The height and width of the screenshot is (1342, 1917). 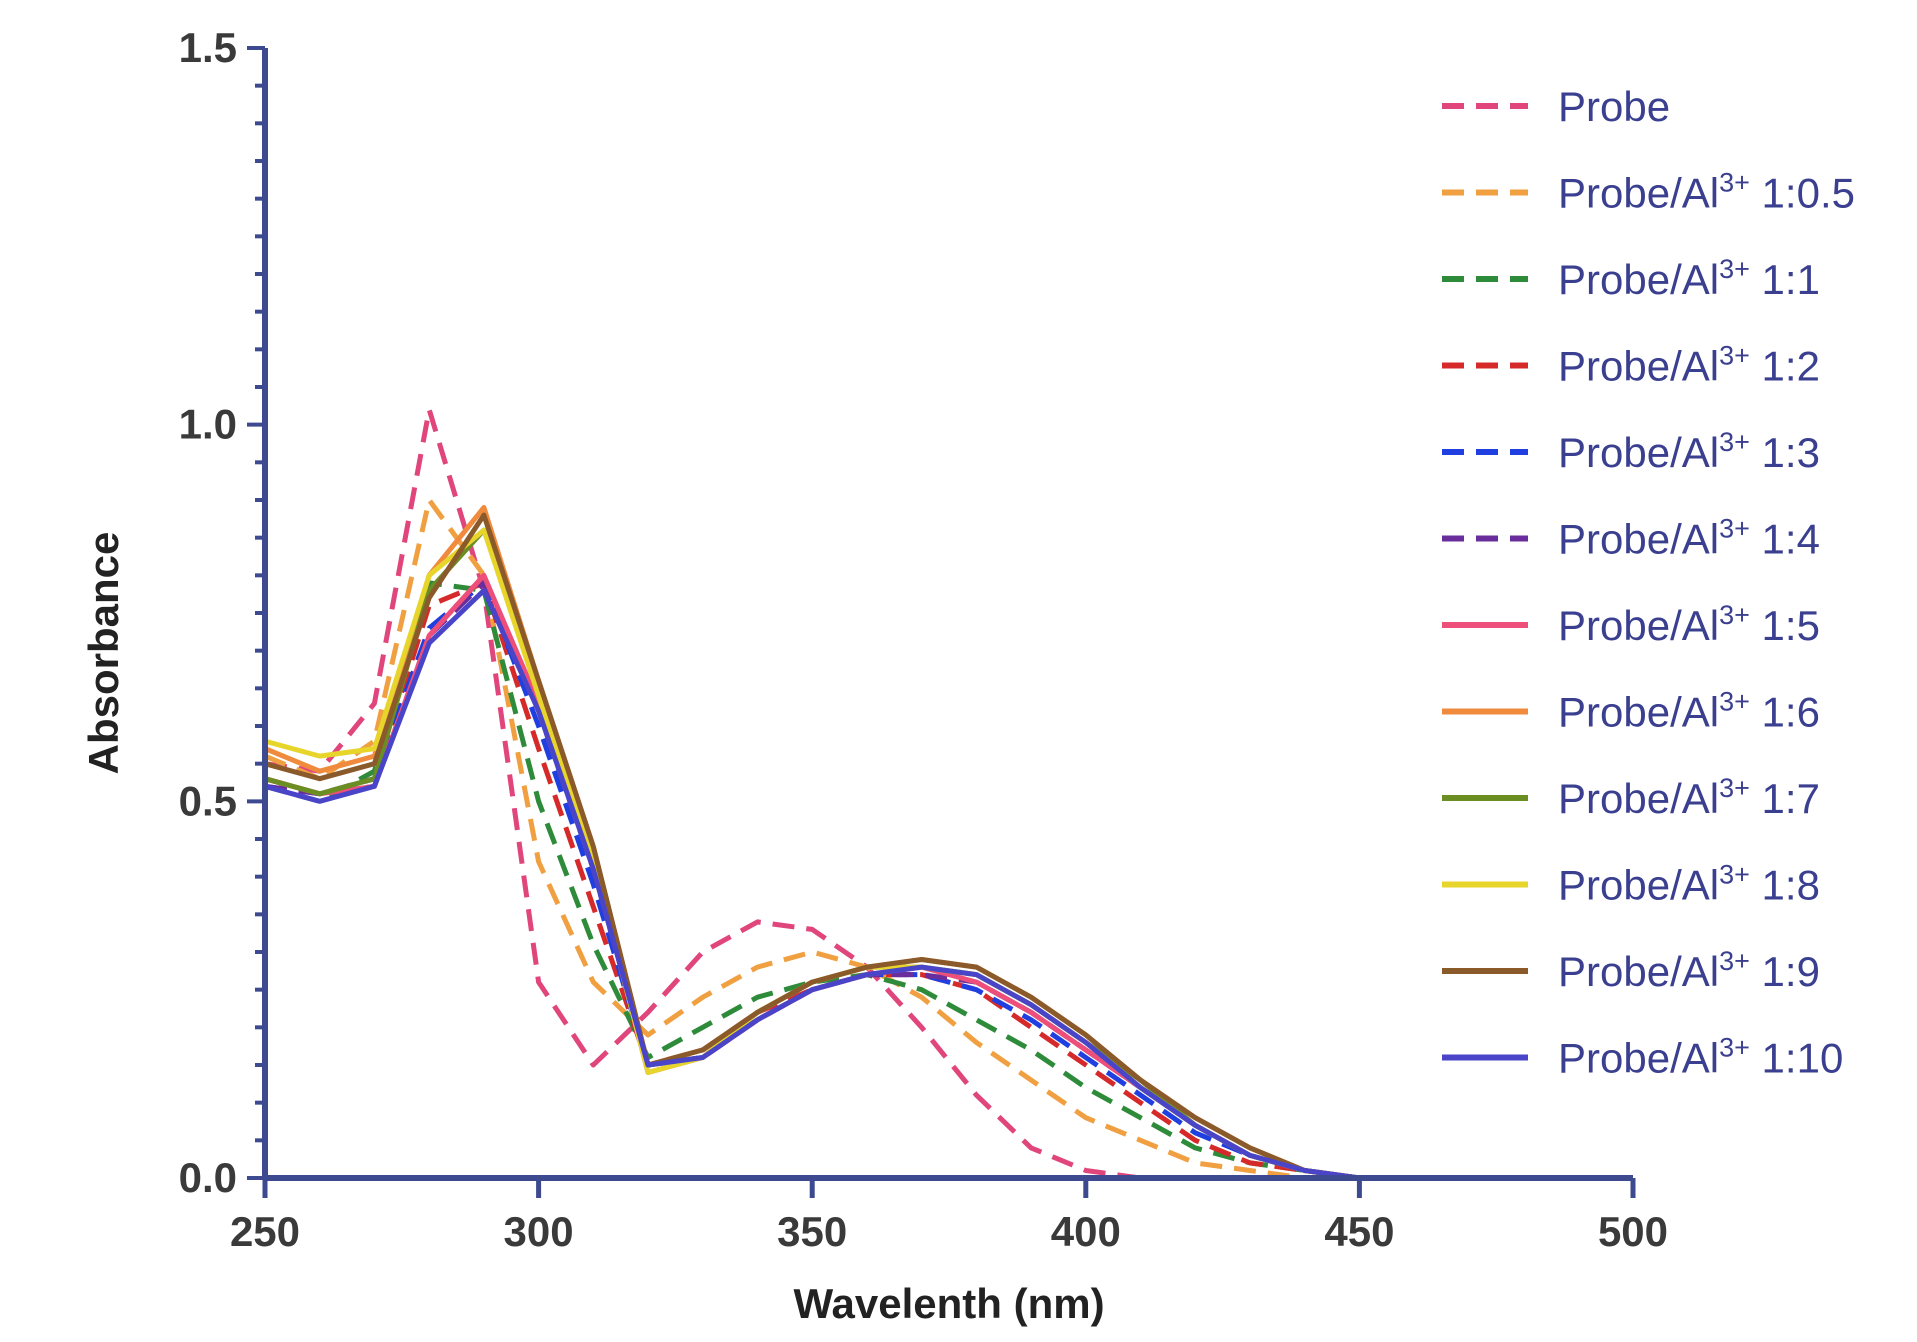 I want to click on legend-label: Probe, so click(x=1614, y=106).